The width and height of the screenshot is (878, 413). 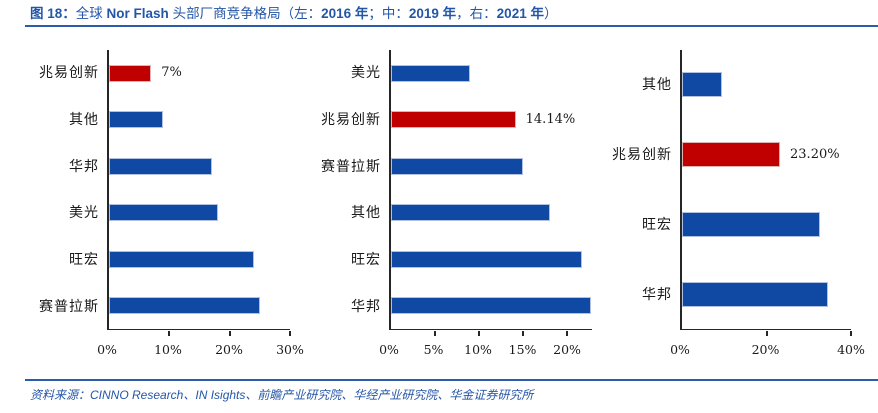 What do you see at coordinates (350, 190) in the screenshot?
I see `category-axis: 美光兆易创新赛普拉斯其他旺宏华邦` at bounding box center [350, 190].